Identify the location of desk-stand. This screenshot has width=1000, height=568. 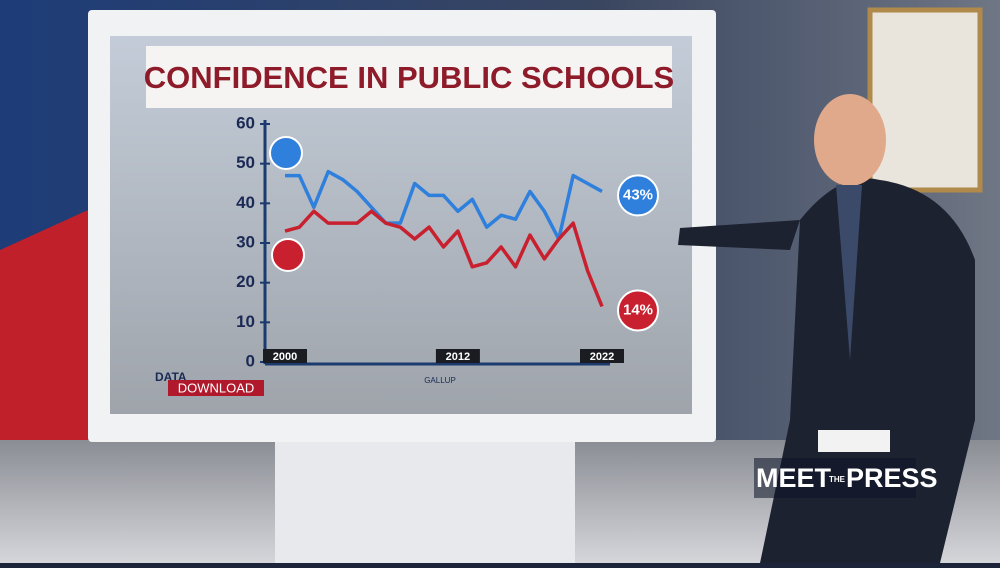
(425, 491).